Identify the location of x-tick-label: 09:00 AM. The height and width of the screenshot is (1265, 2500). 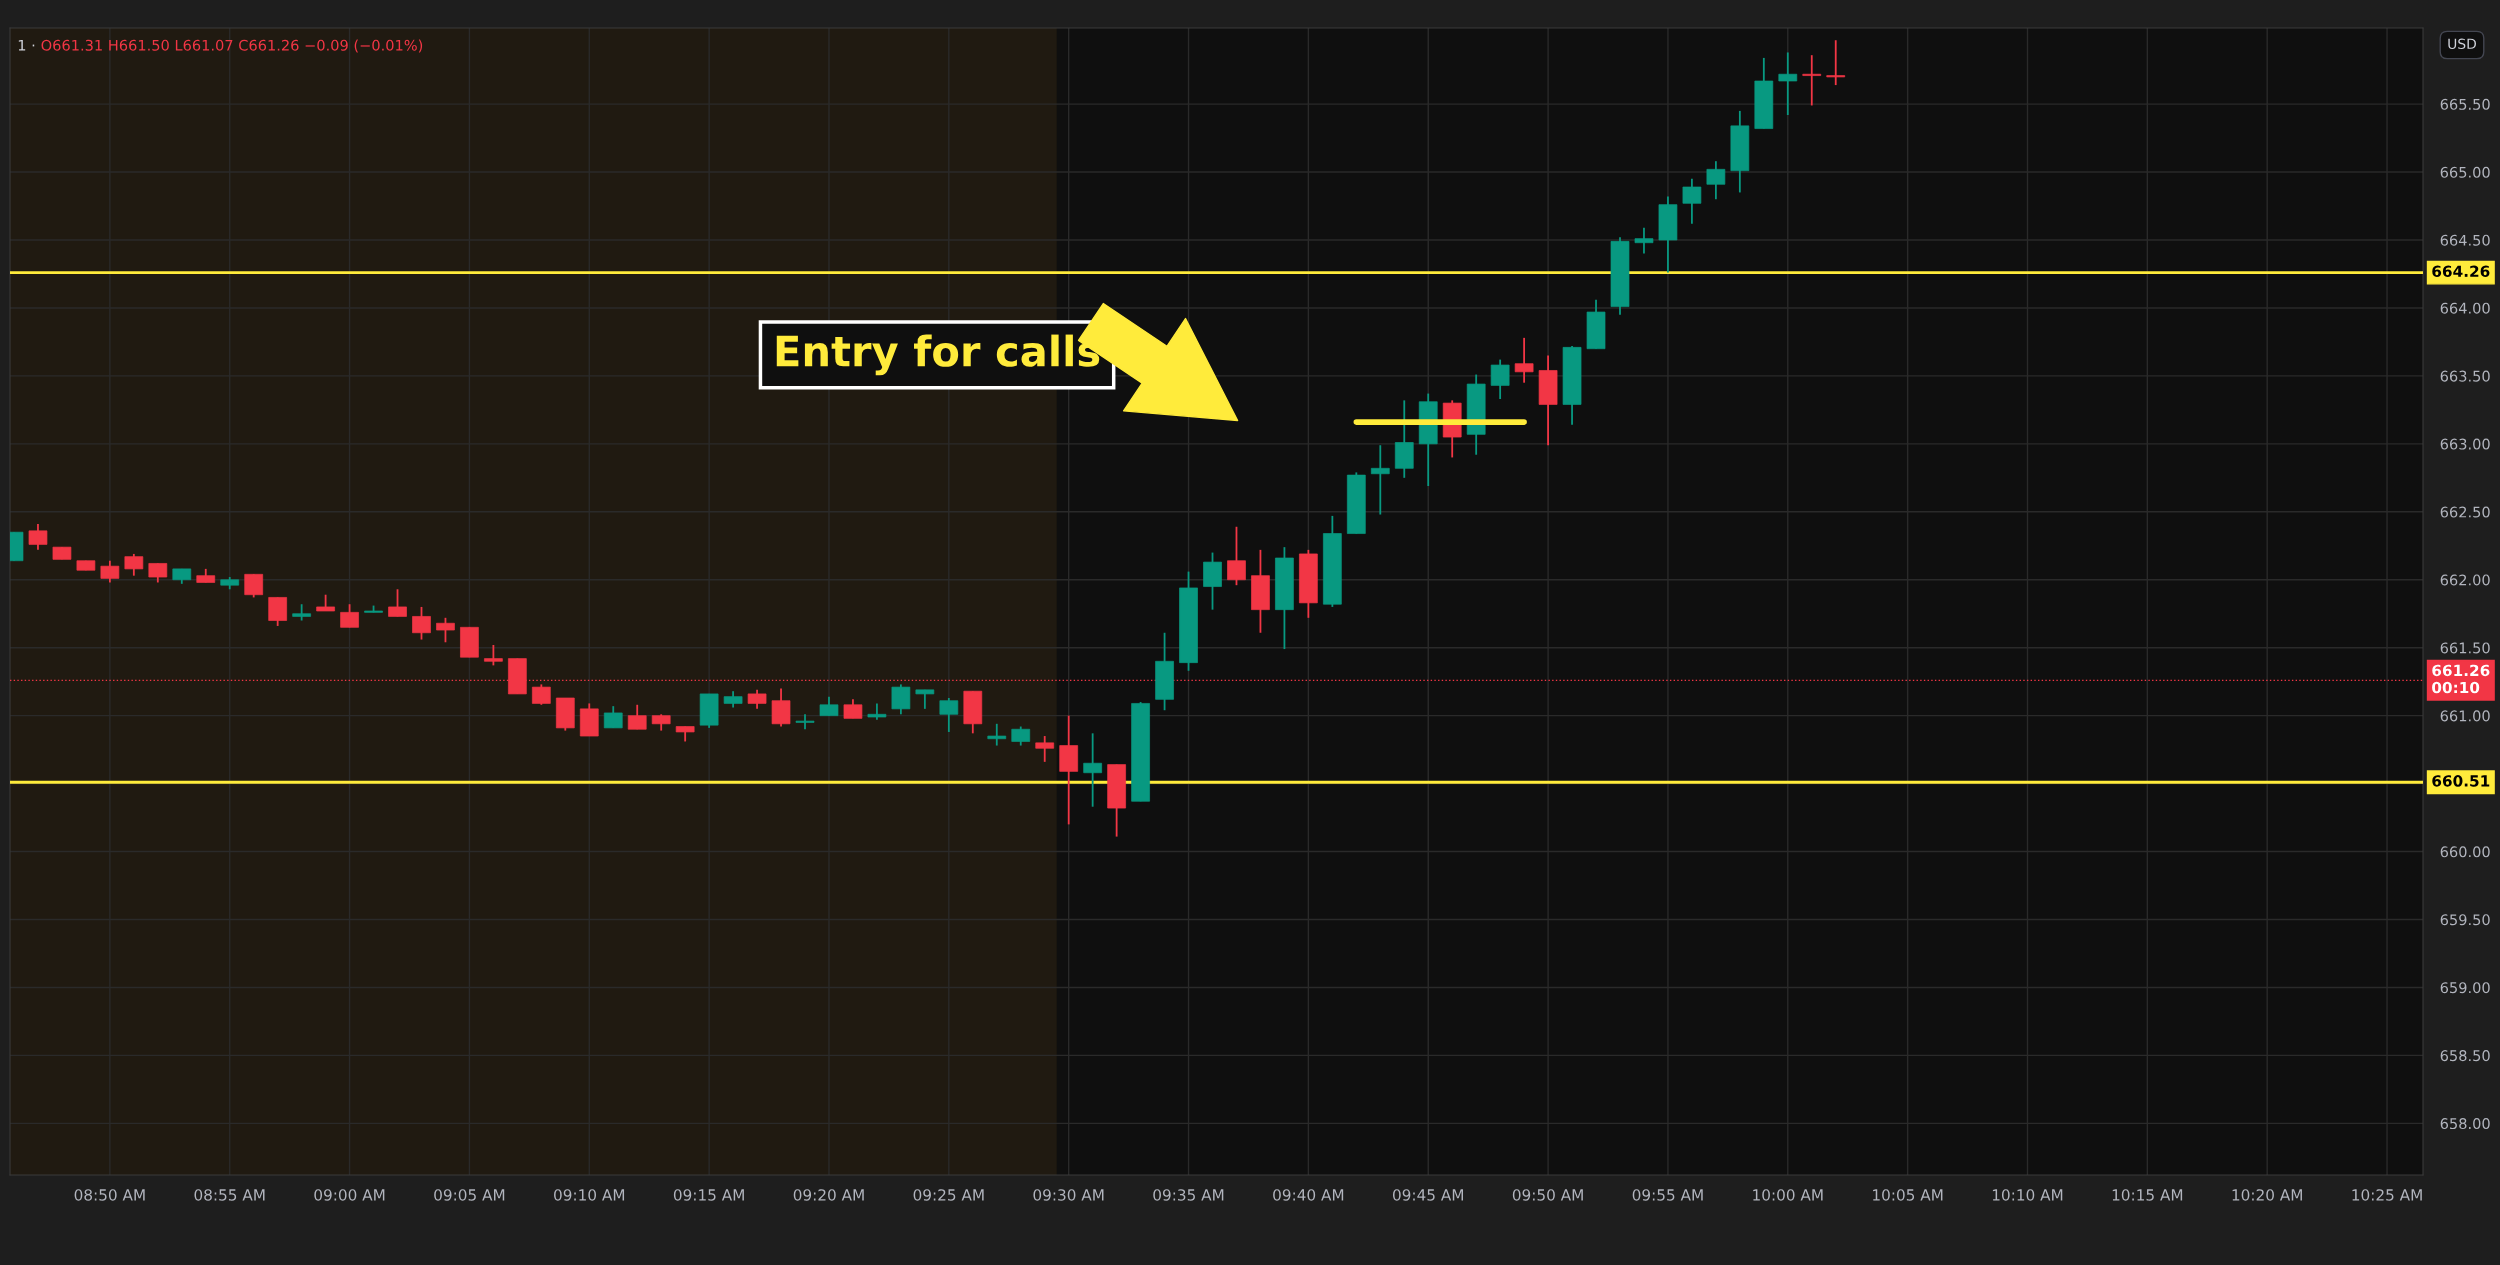
(349, 1195).